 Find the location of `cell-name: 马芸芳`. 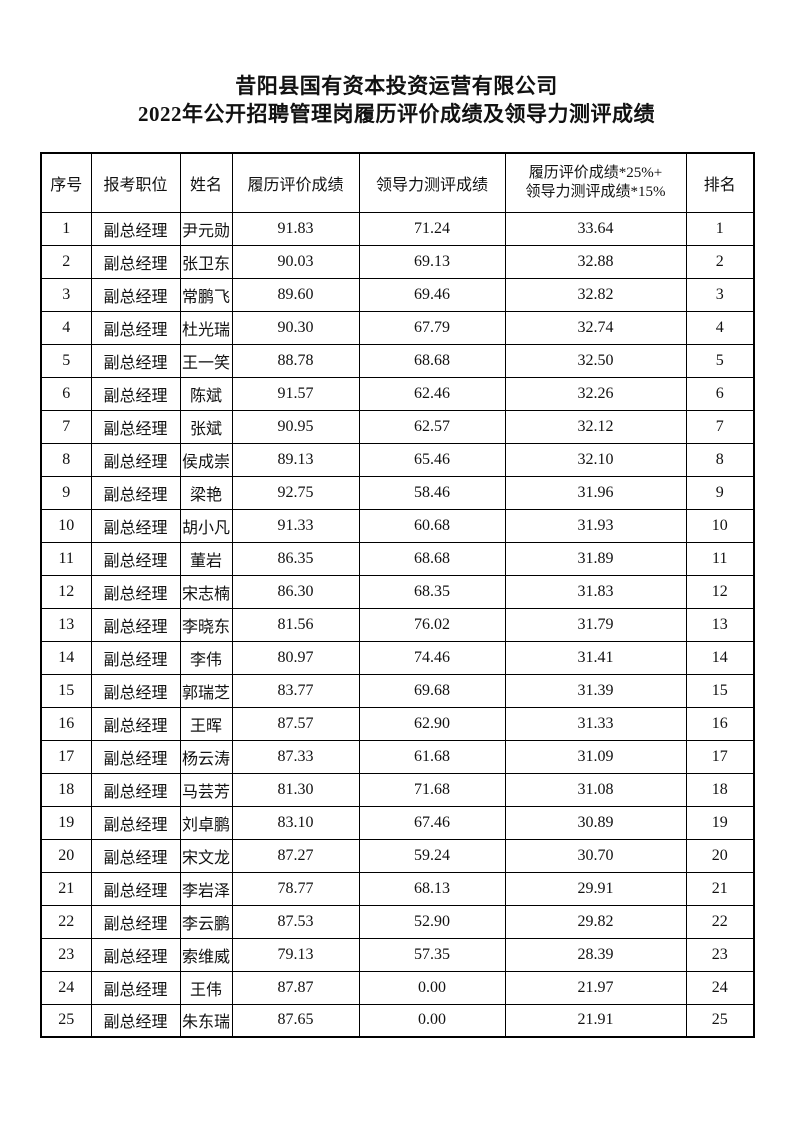

cell-name: 马芸芳 is located at coordinates (206, 789).